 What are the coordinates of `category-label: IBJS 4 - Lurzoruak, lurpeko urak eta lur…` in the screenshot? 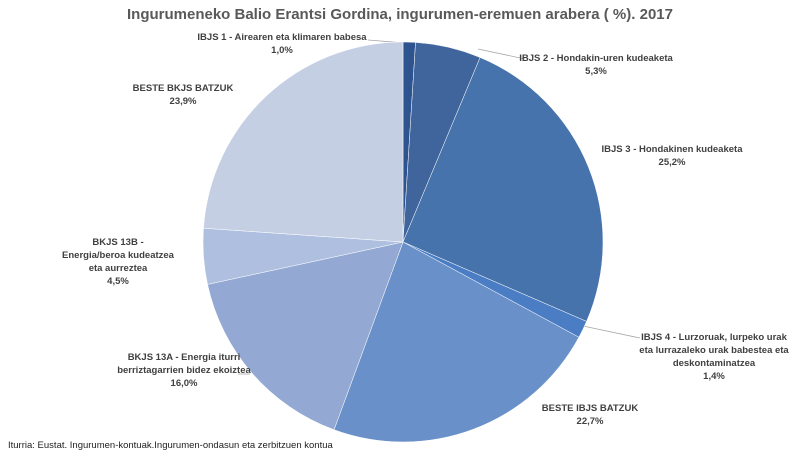 It's located at (714, 350).